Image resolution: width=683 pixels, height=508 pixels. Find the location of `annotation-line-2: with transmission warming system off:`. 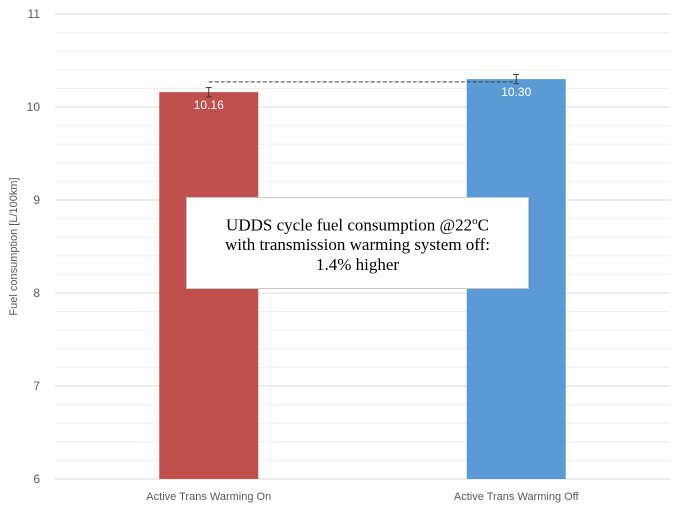

annotation-line-2: with transmission warming system off: is located at coordinates (357, 245).